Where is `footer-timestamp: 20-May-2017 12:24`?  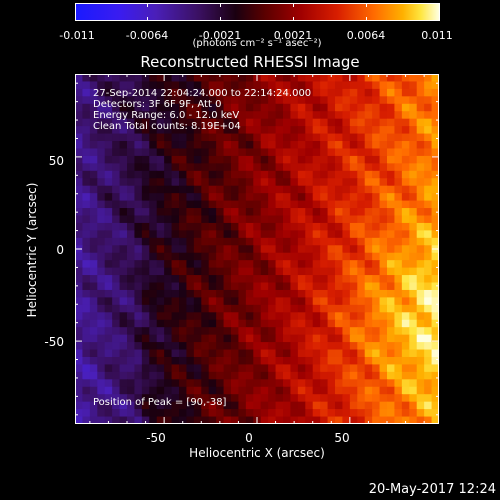
footer-timestamp: 20-May-2017 12:24 is located at coordinates (432, 489).